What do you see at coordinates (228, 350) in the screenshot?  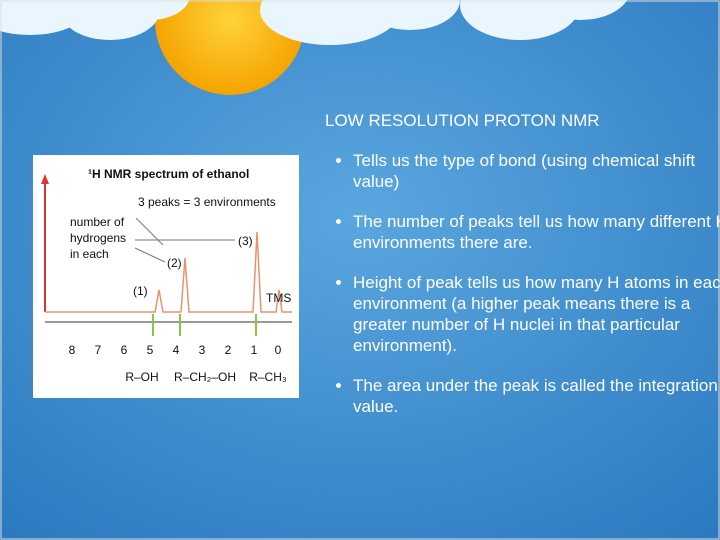 I see `x-tick-label: 2` at bounding box center [228, 350].